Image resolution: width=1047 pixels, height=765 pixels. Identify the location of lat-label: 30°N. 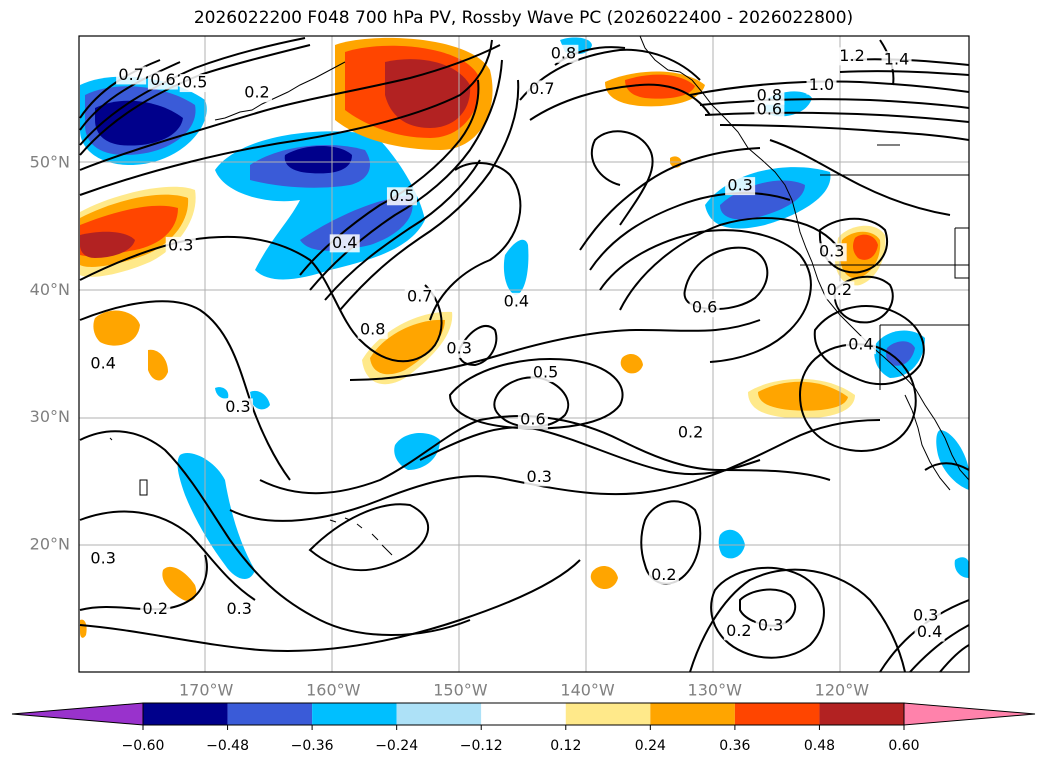
(50, 416).